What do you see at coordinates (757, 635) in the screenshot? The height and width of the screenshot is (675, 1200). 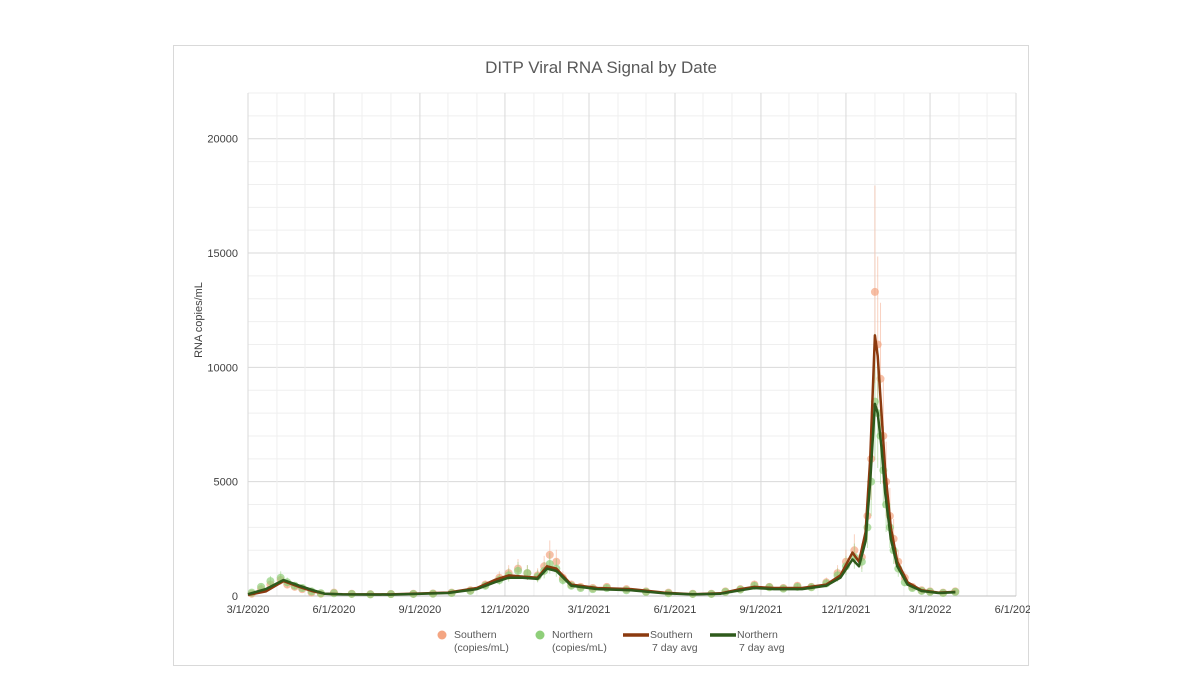 I see `legend-northern-avg-line1: Northern` at bounding box center [757, 635].